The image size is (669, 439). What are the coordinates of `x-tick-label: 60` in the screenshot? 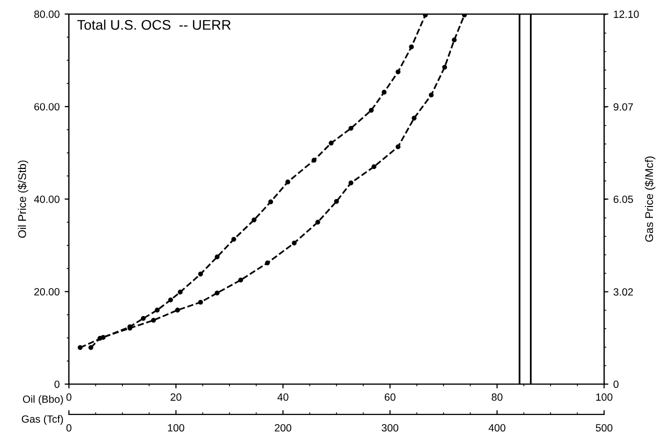 It's located at (390, 397).